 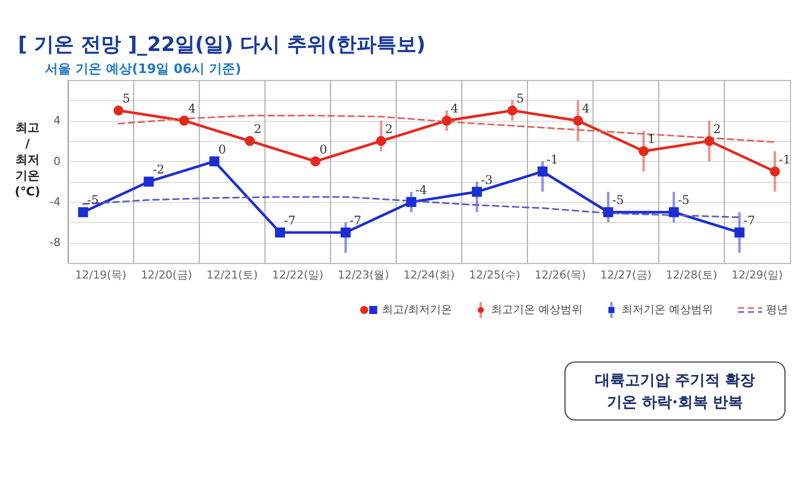 I want to click on y-tick-label: 4, so click(x=57, y=121).